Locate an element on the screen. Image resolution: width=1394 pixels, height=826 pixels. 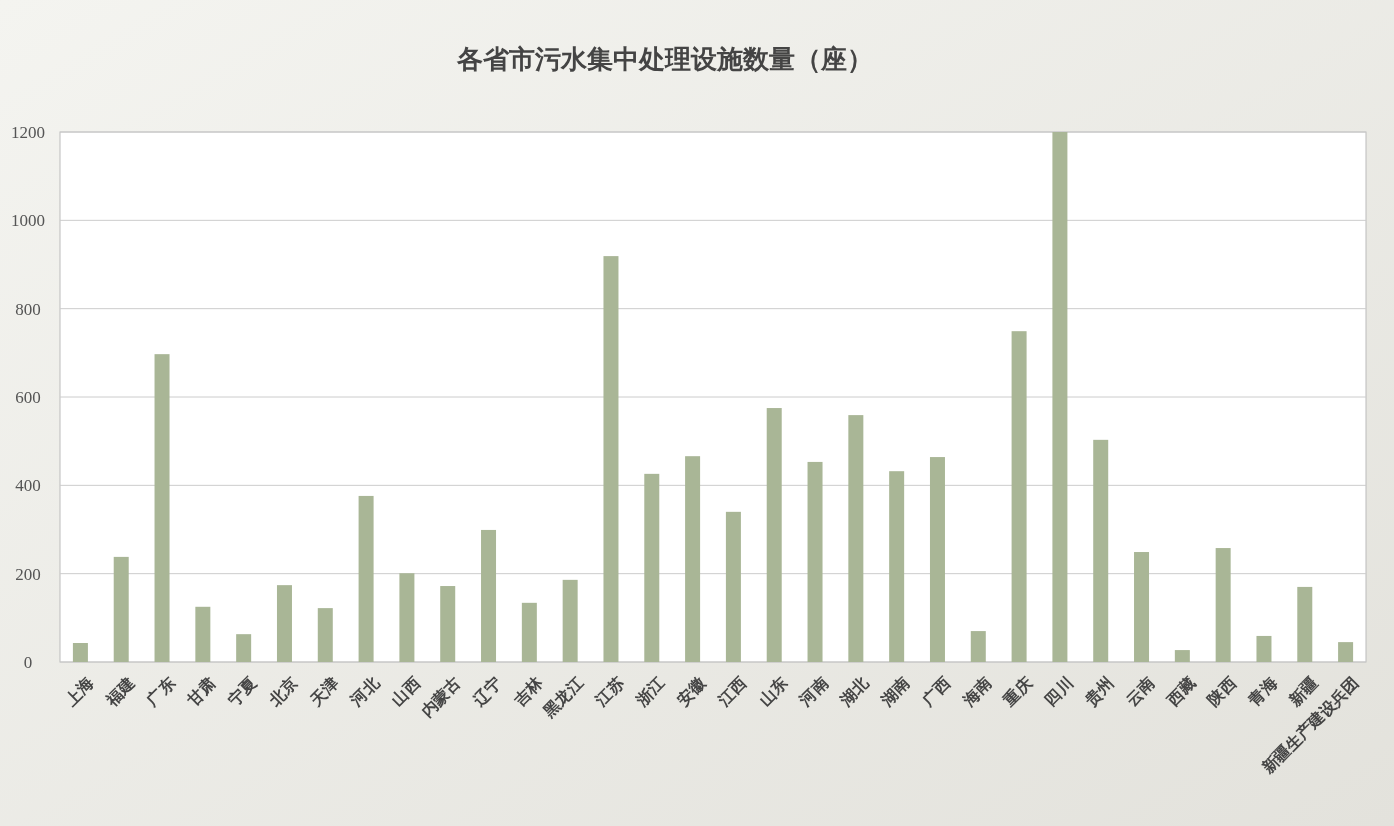
chart-title: 各省市污水集中处理设施数量（座） is located at coordinates (664, 59).